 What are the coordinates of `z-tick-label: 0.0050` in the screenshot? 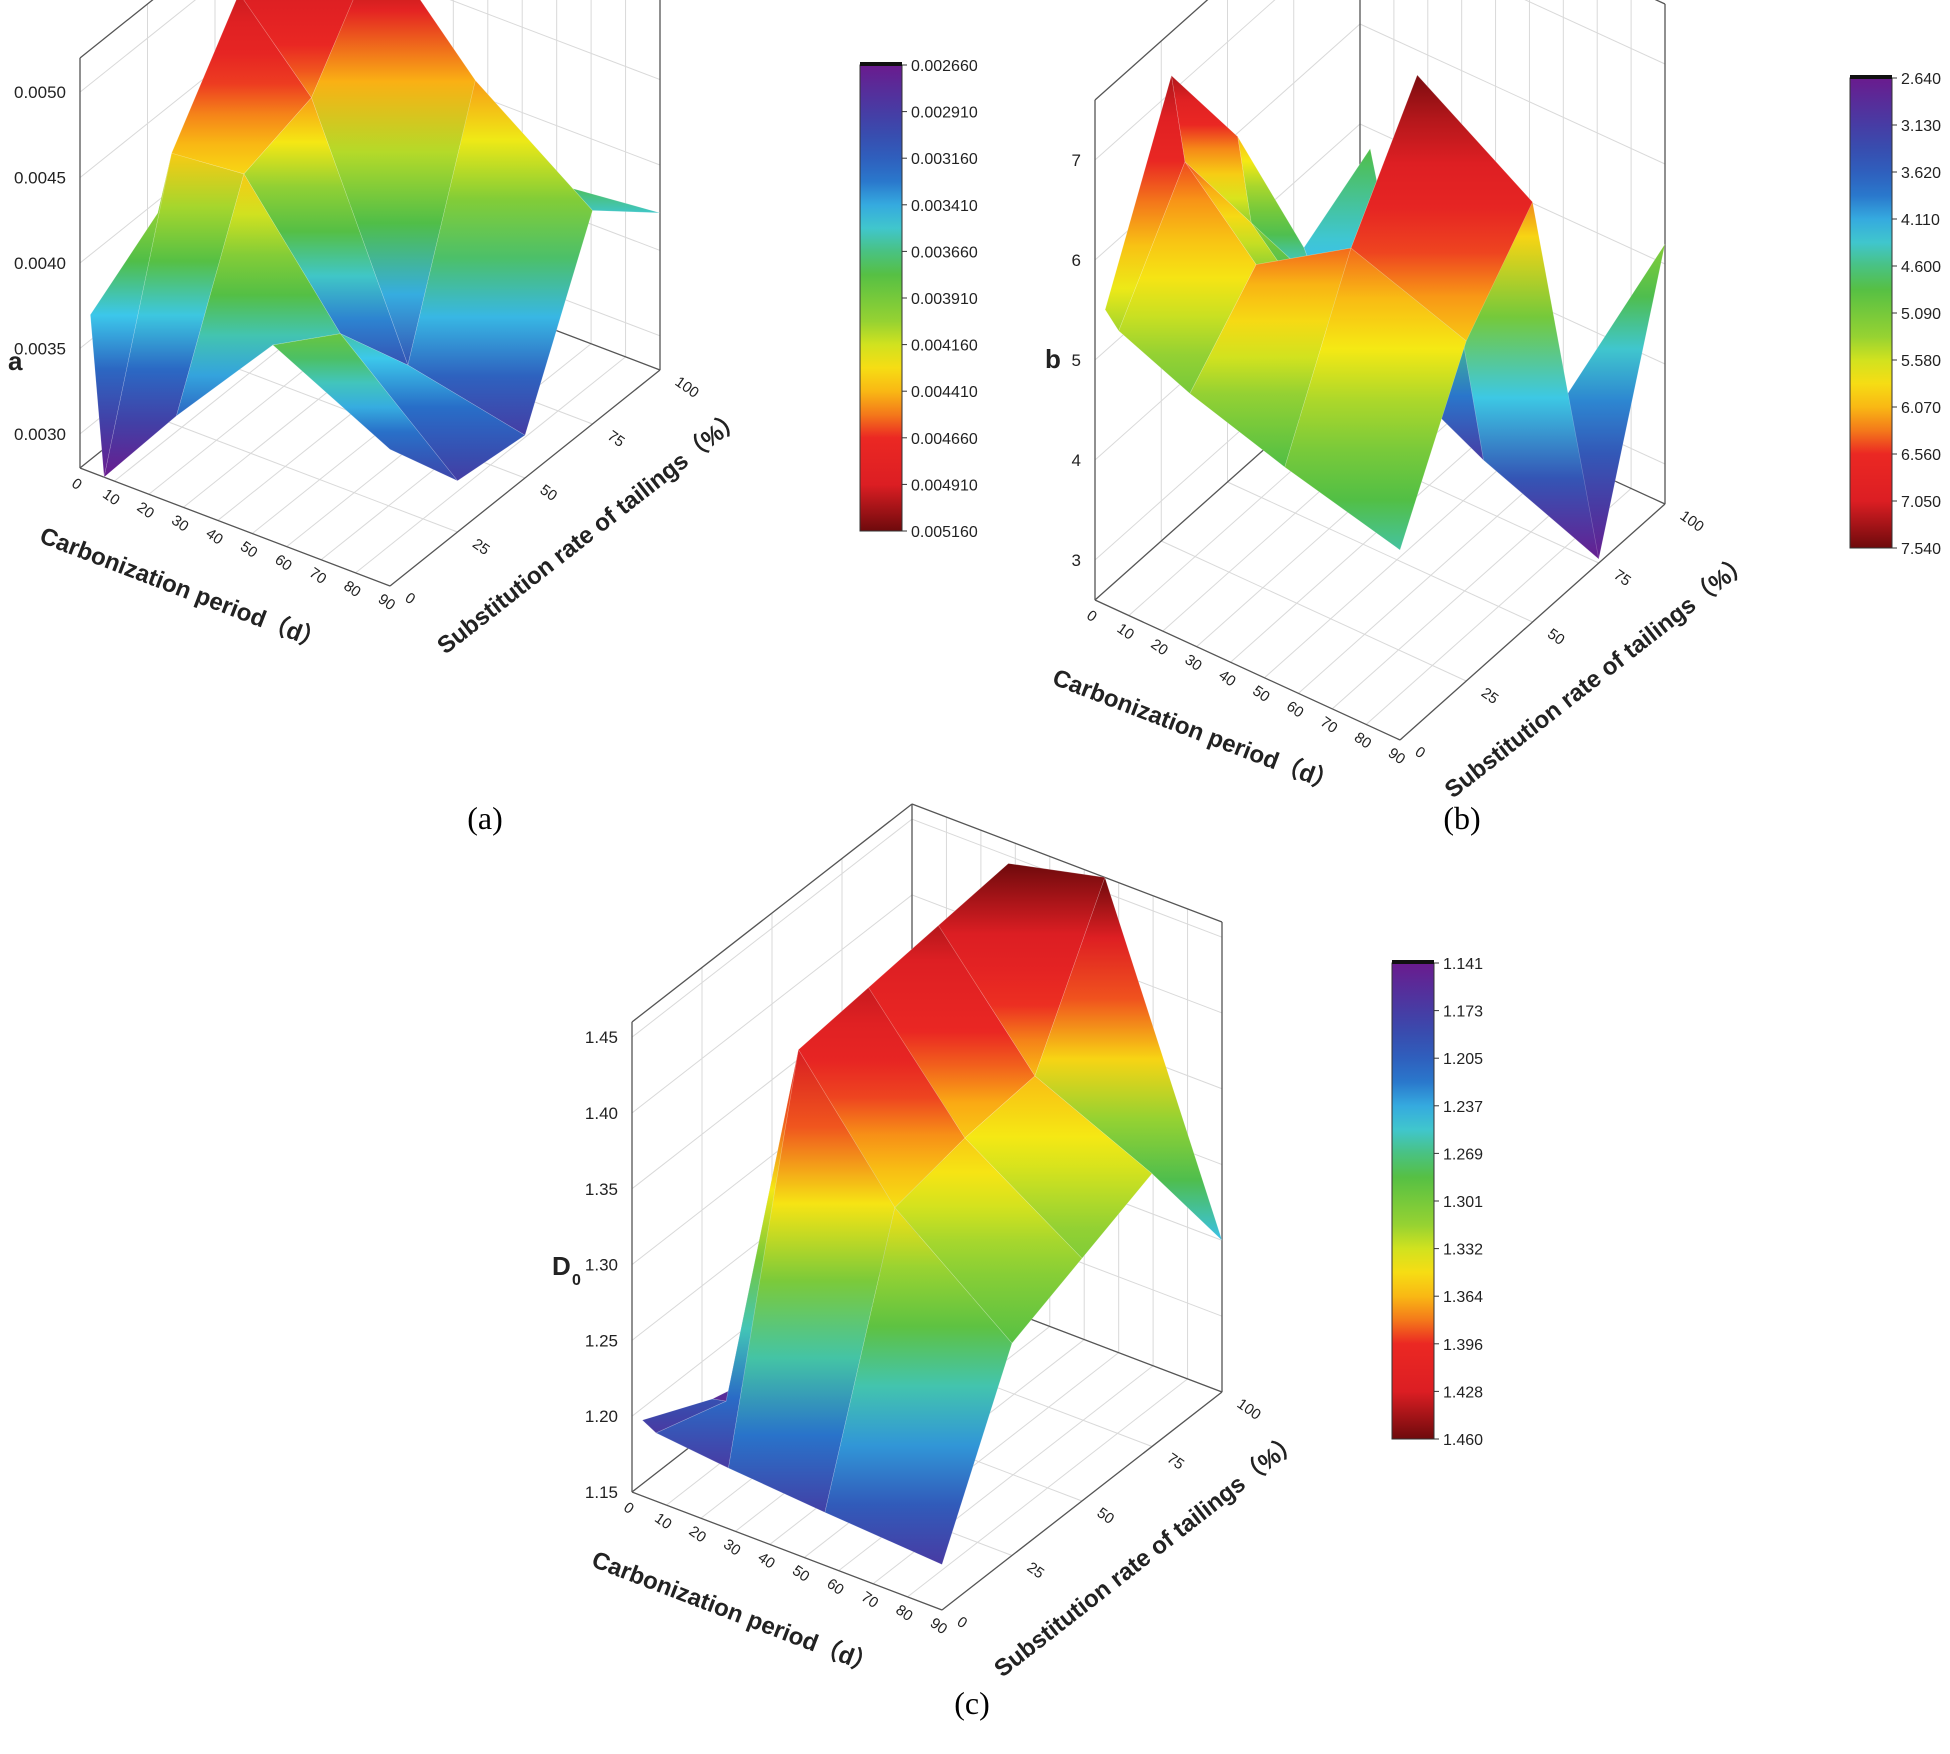 It's located at (40, 92).